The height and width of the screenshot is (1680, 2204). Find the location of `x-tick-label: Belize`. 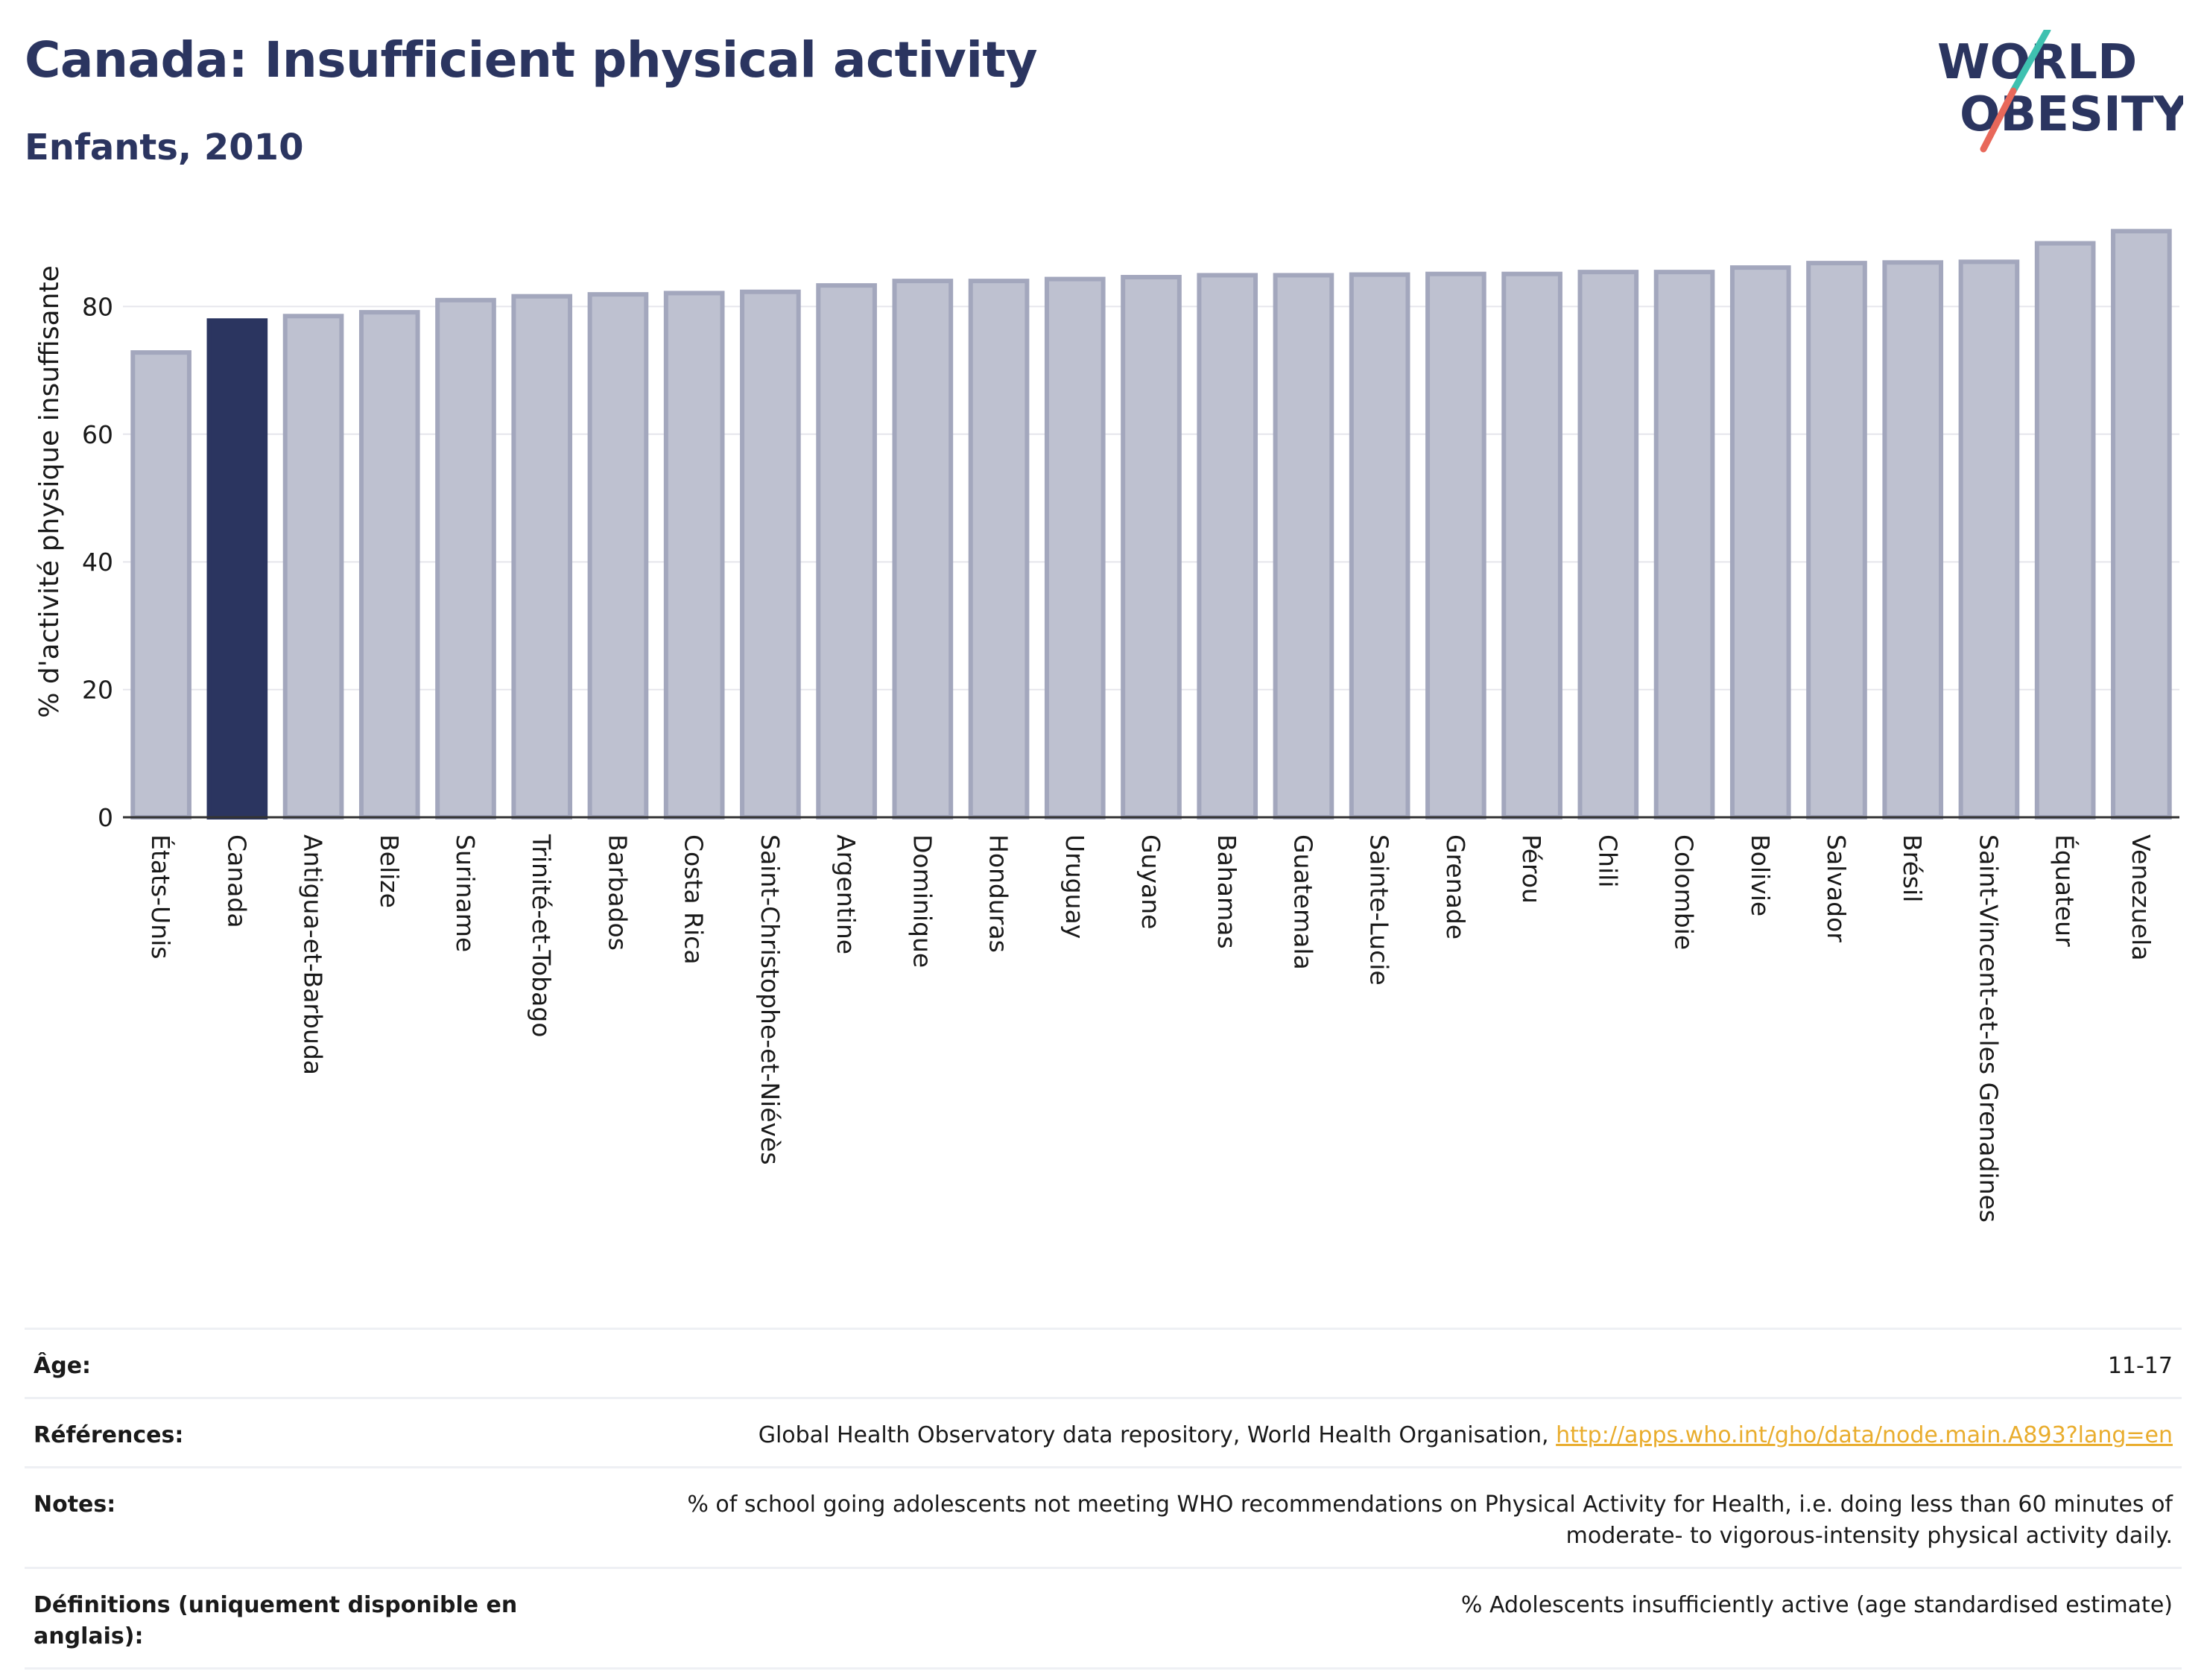

x-tick-label: Belize is located at coordinates (389, 871).